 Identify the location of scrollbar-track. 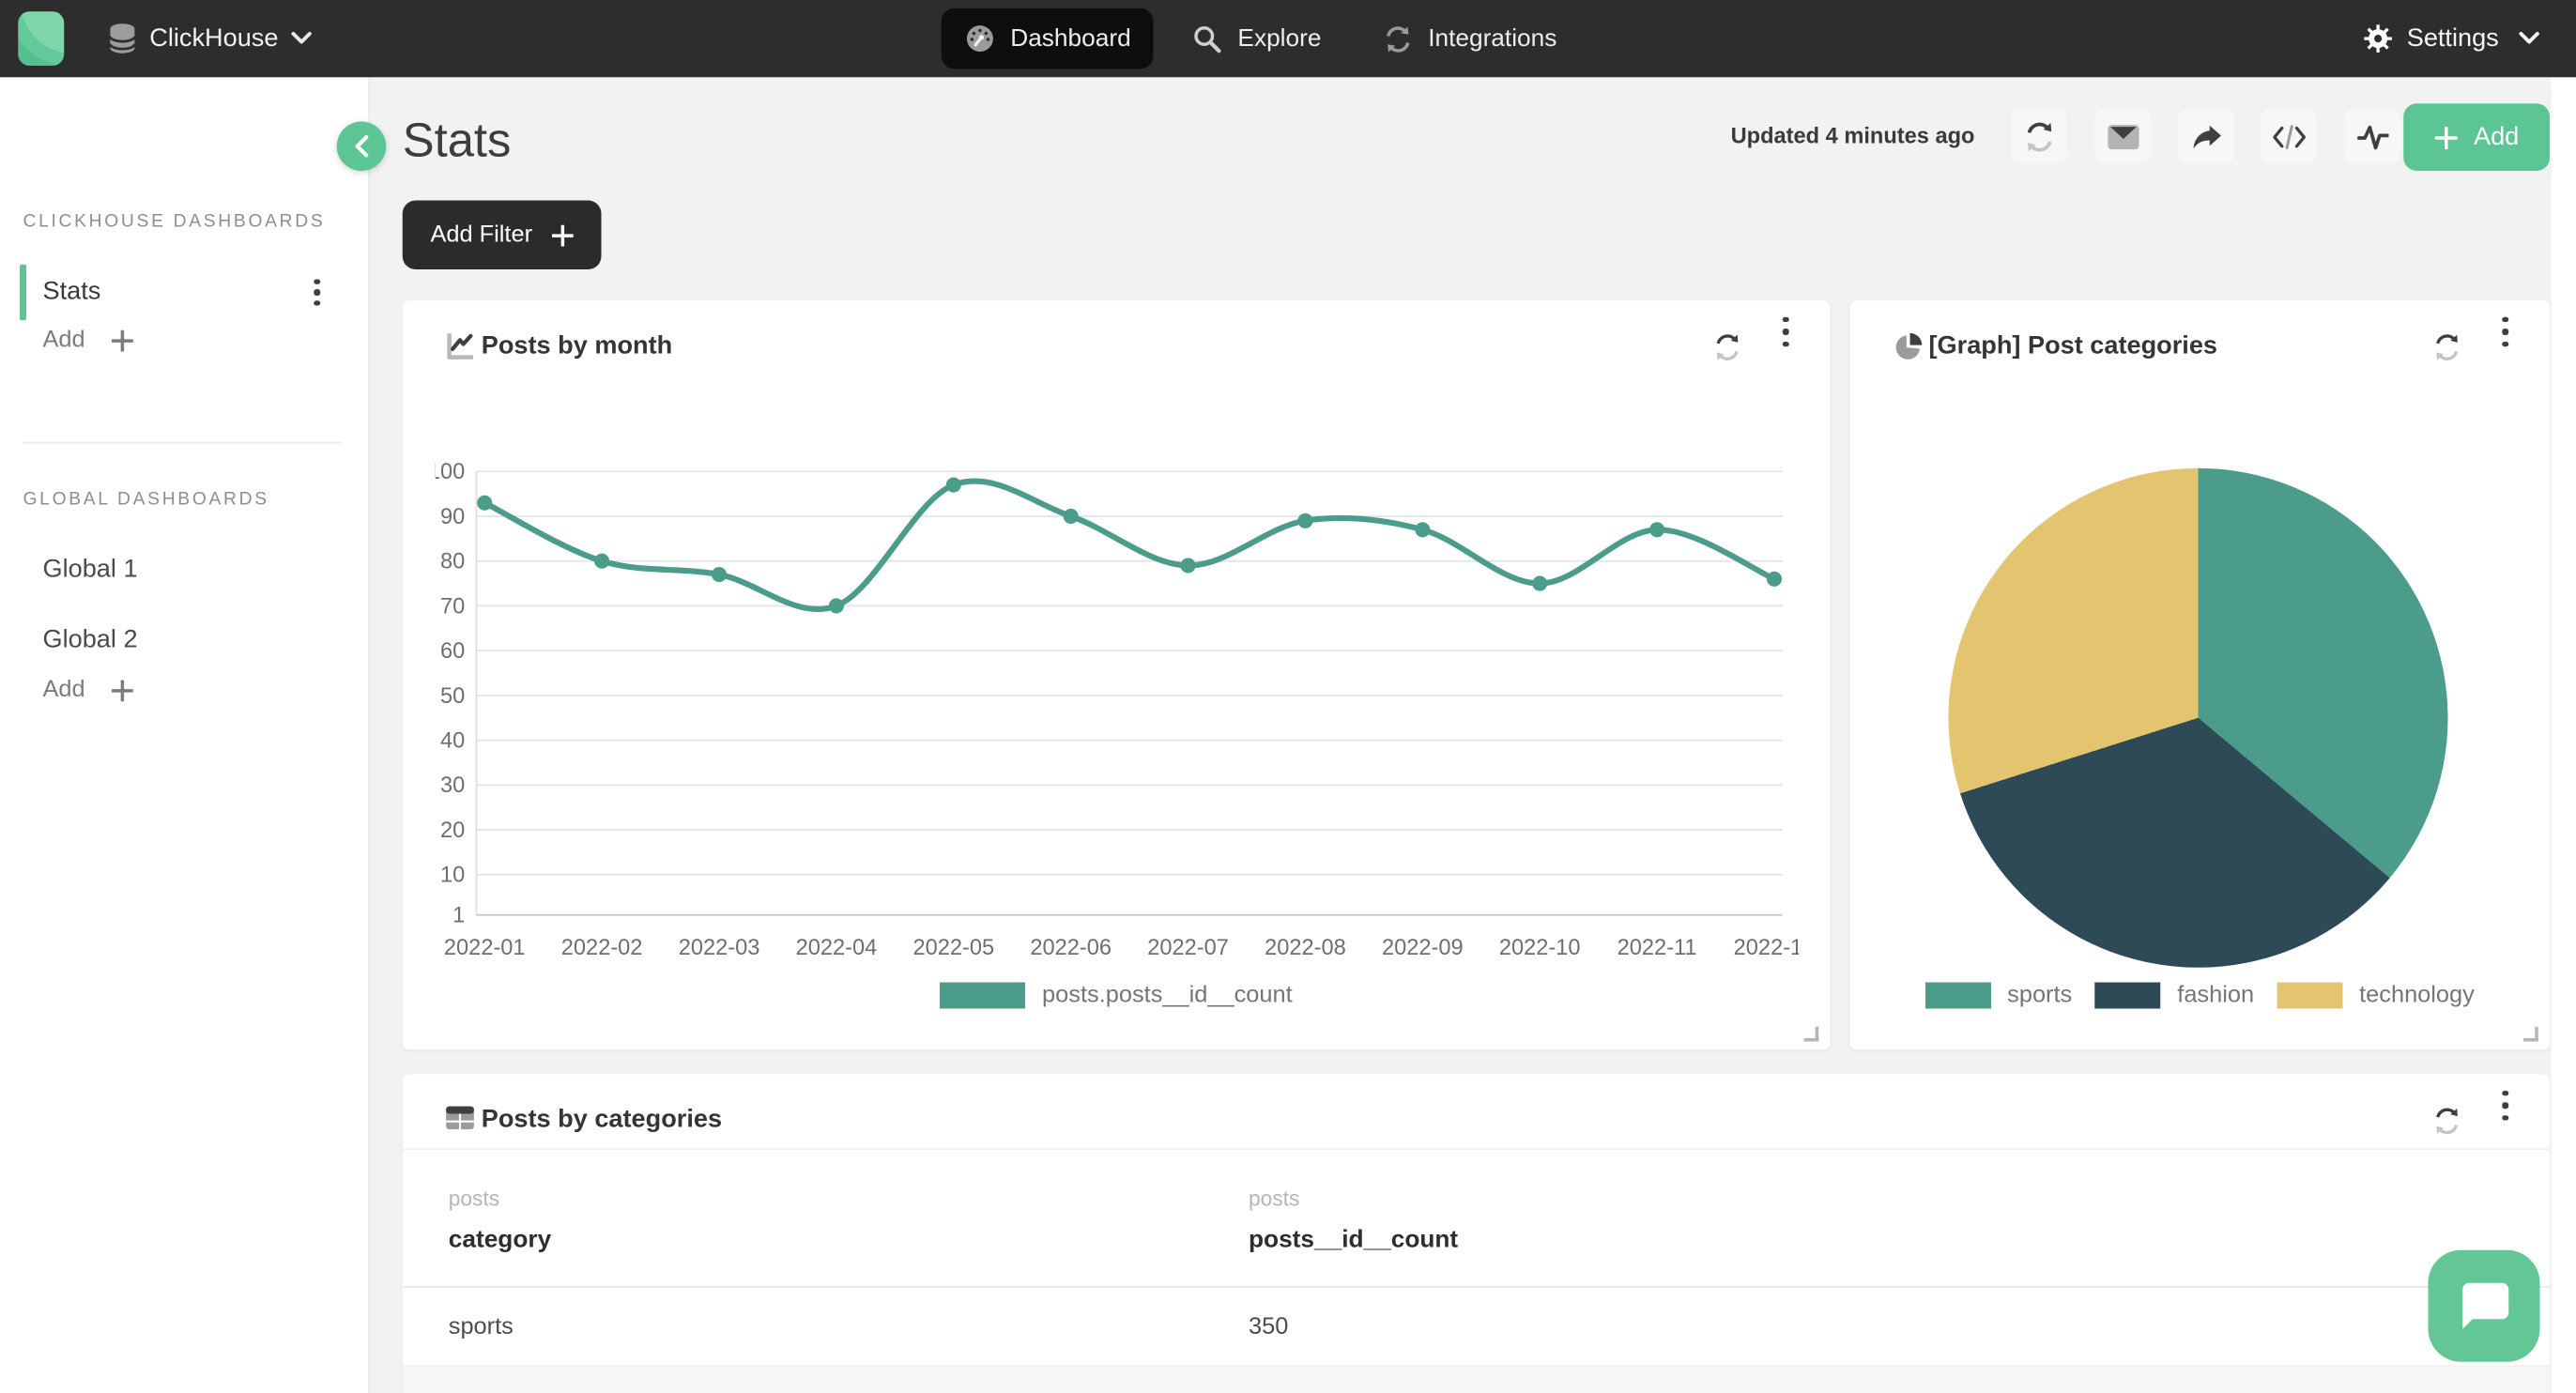
(2564, 735).